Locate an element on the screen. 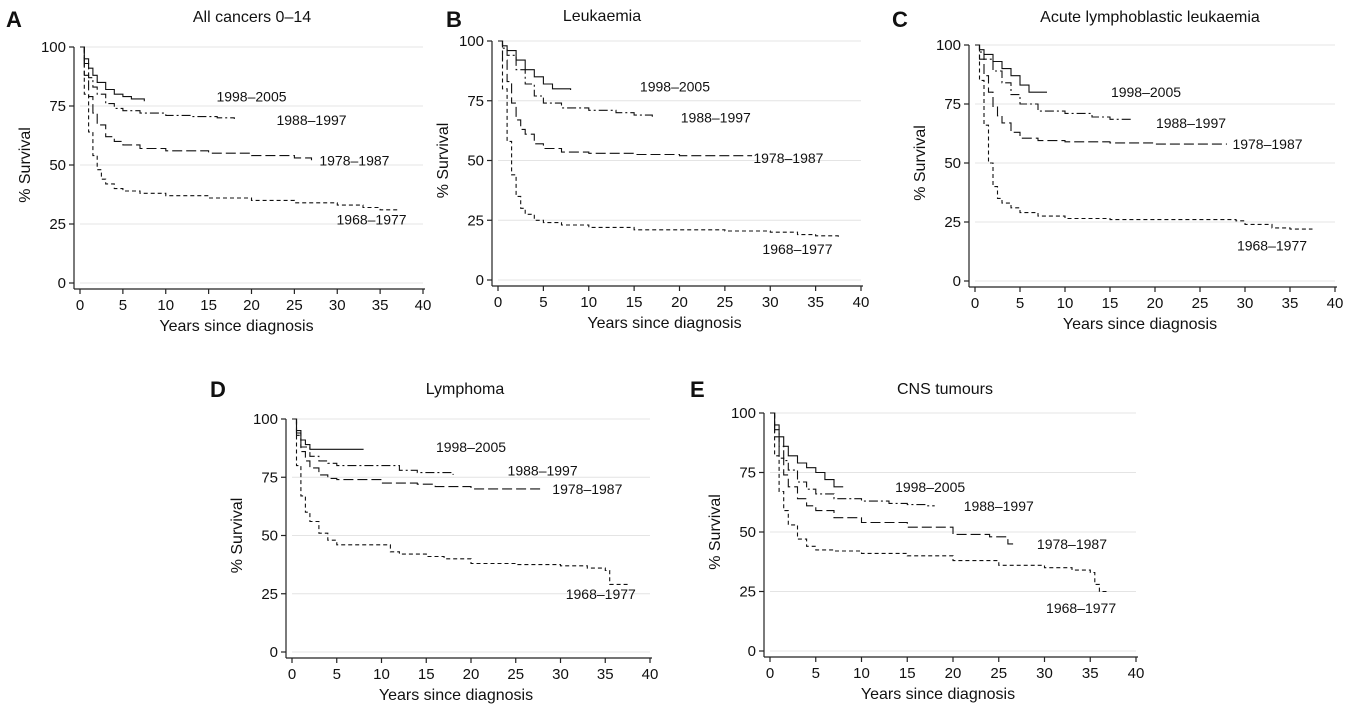  panel-letter: B is located at coordinates (454, 19).